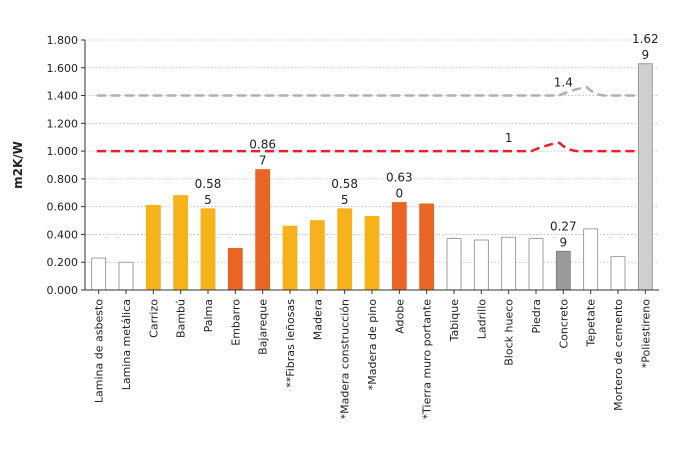 This screenshot has width=700, height=459. Describe the element at coordinates (181, 318) in the screenshot. I see `x-tick-label: Bambú` at that location.